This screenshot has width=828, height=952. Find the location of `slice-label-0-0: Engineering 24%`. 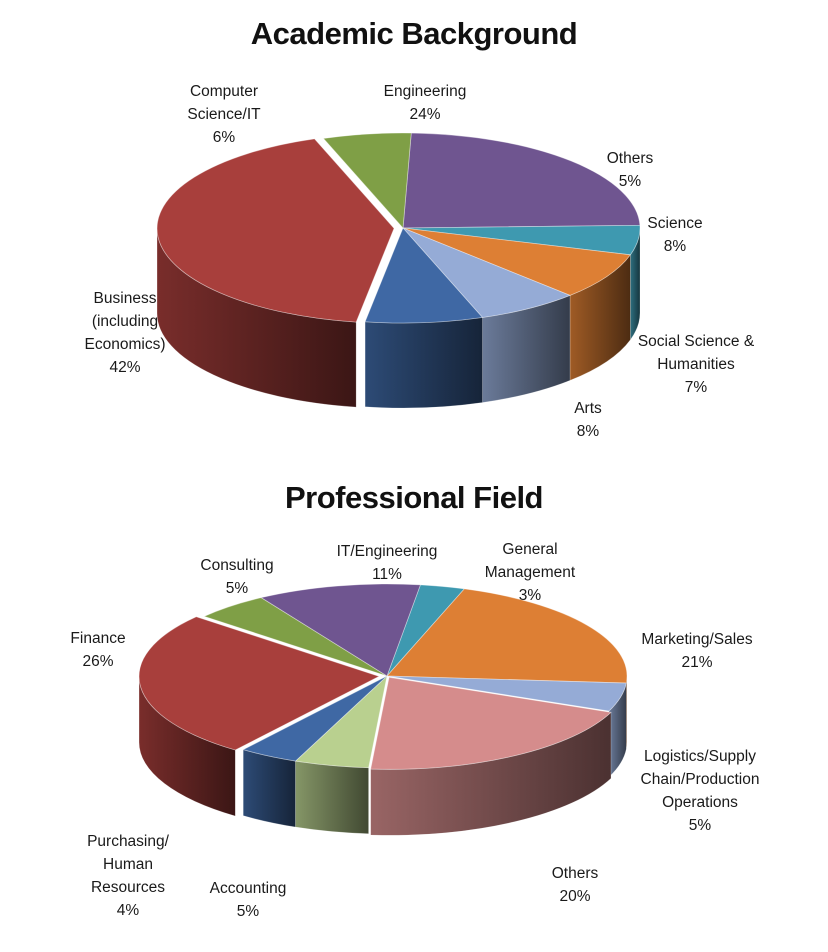

slice-label-0-0: Engineering 24% is located at coordinates (425, 103).